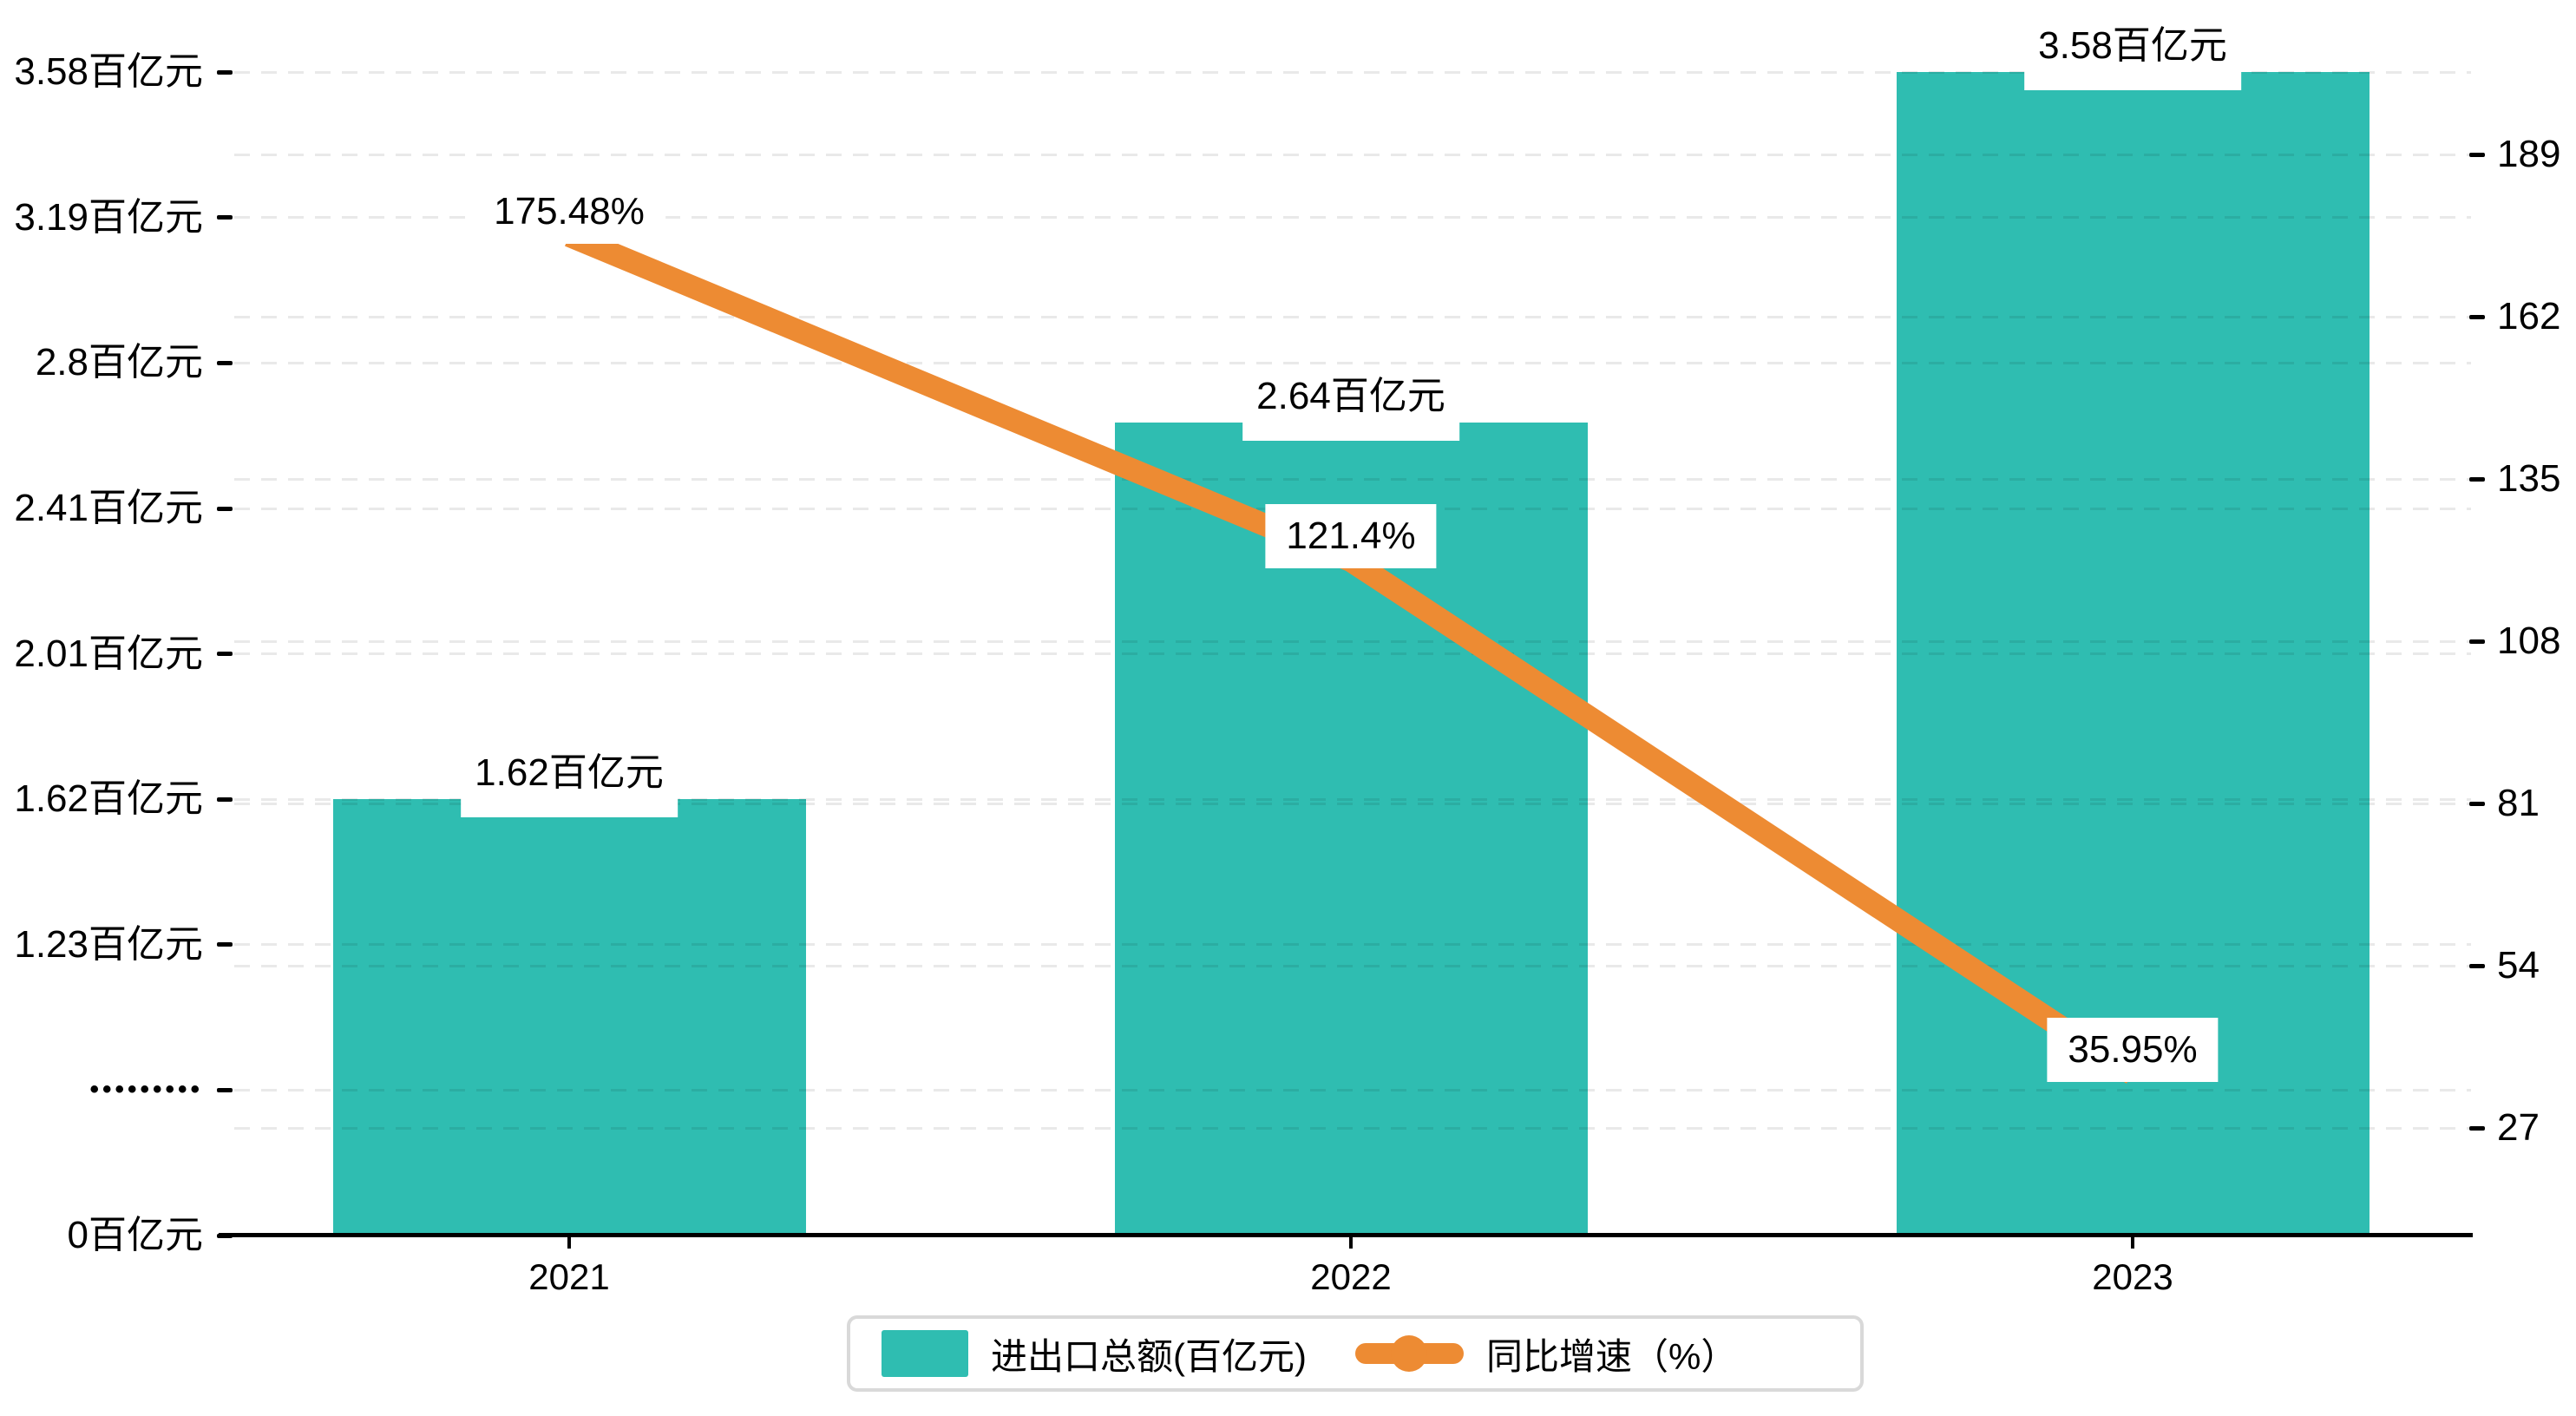 The width and height of the screenshot is (2576, 1416). What do you see at coordinates (108, 508) in the screenshot?
I see `left-axis-tick-label: 2.41百亿元` at bounding box center [108, 508].